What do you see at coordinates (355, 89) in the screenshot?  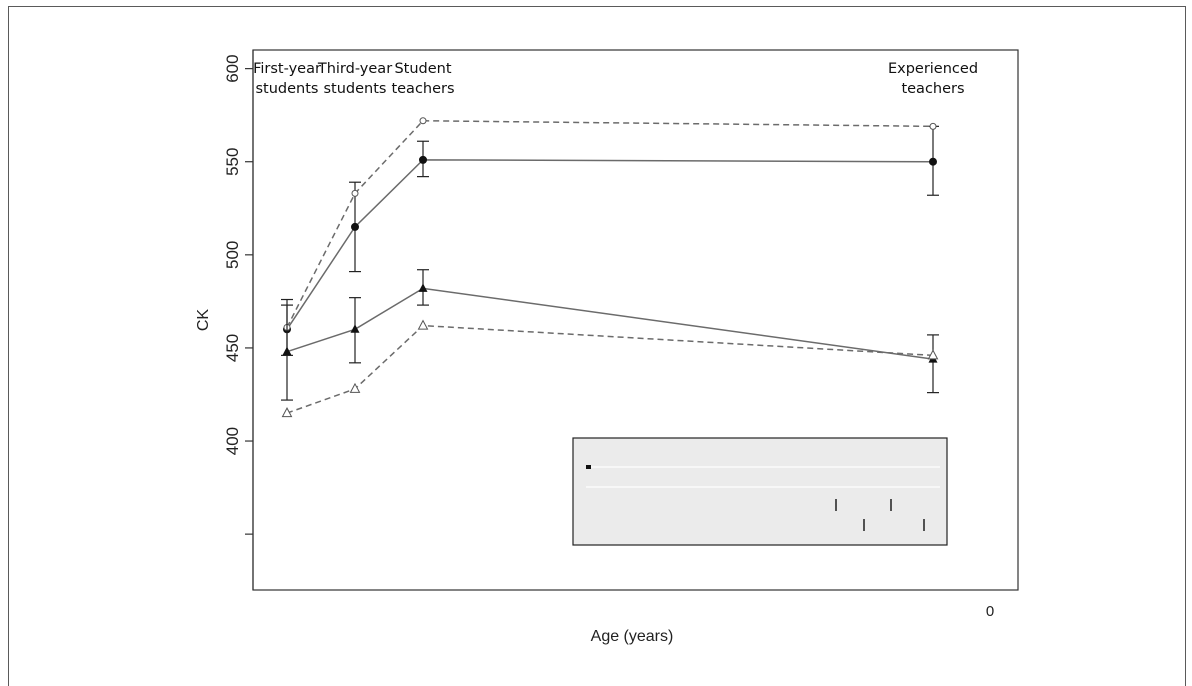 I see `group-label-1-1: students` at bounding box center [355, 89].